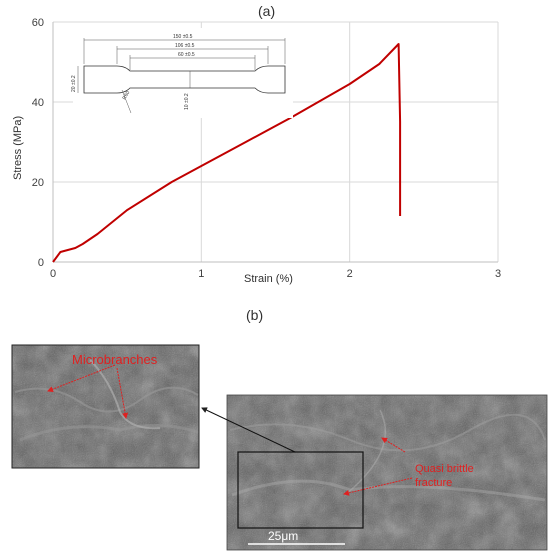  Describe the element at coordinates (433, 483) in the screenshot. I see `main-annotation-line2: fracture` at that location.